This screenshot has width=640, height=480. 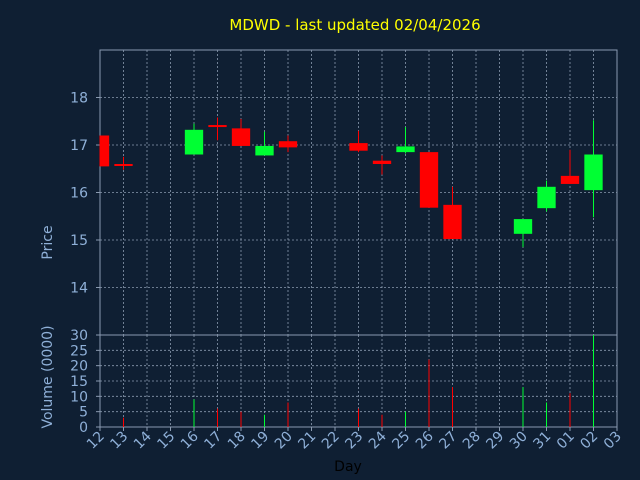 I want to click on price-tick-label: 17, so click(x=79, y=146).